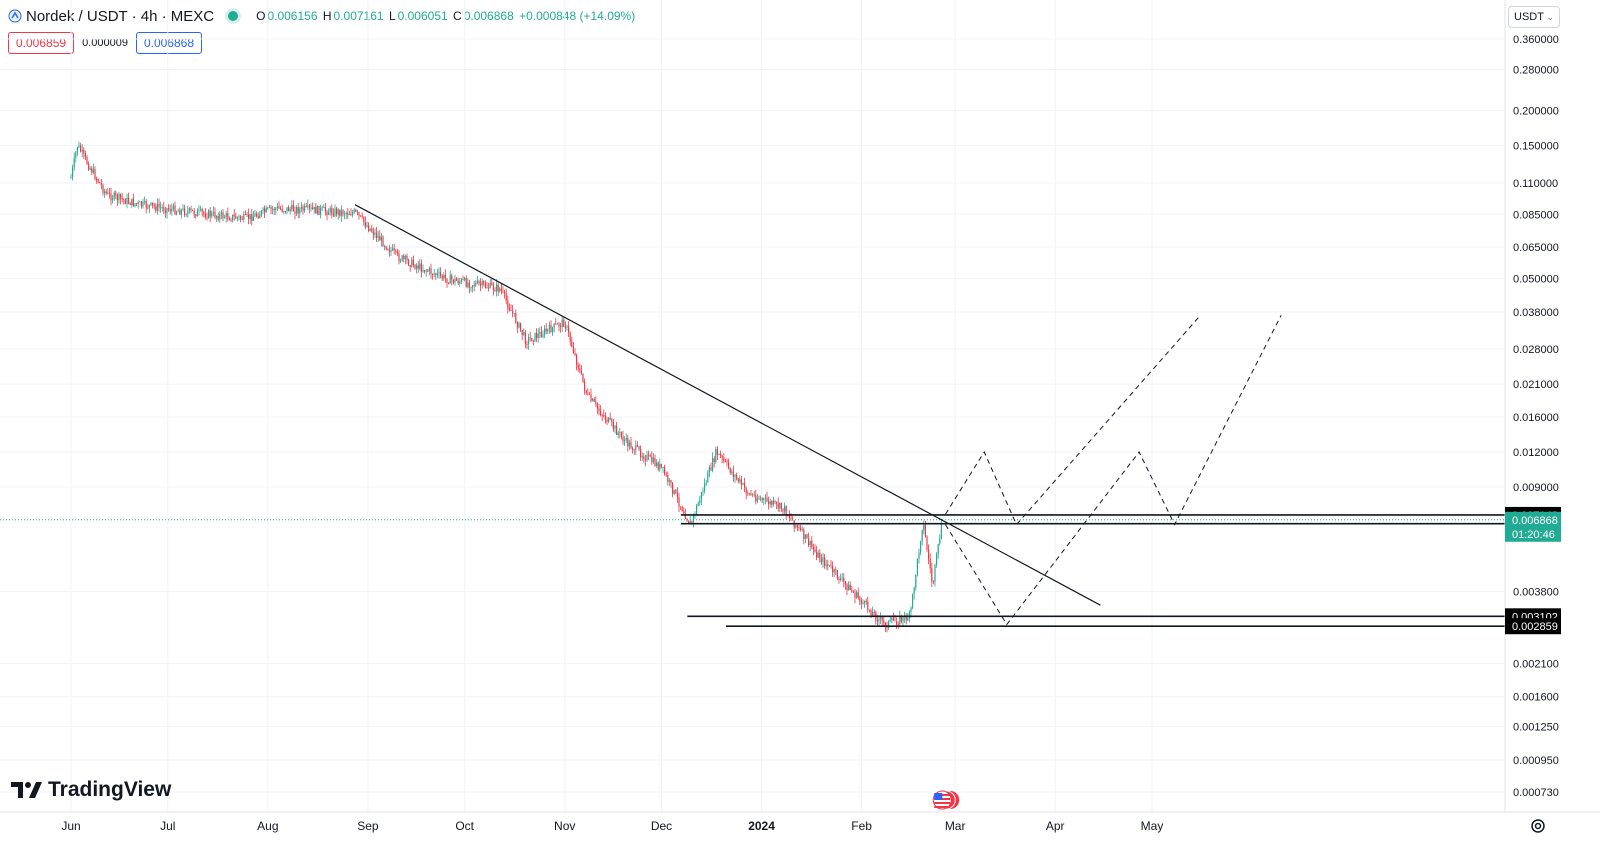  I want to click on price-tick-label: 0.012000, so click(1536, 453).